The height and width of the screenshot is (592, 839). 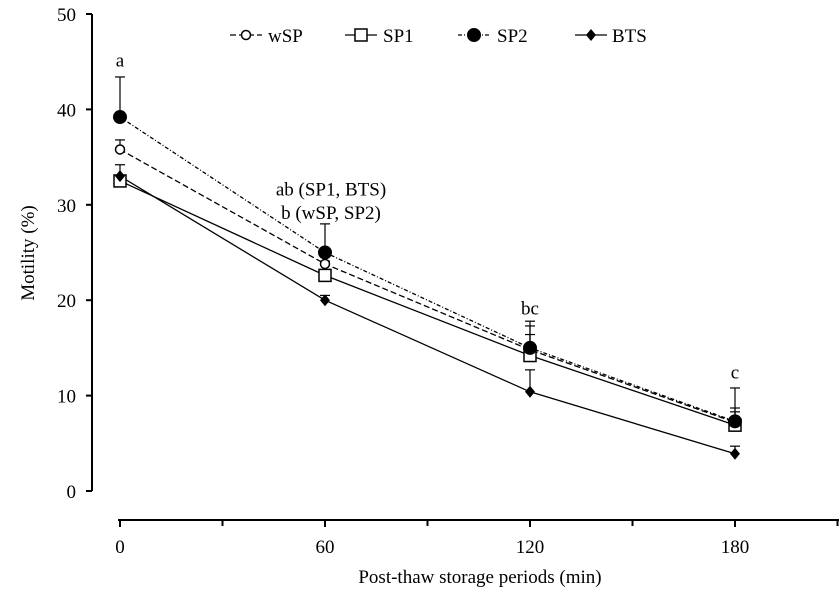 I want to click on annotation-label: bc, so click(x=530, y=309).